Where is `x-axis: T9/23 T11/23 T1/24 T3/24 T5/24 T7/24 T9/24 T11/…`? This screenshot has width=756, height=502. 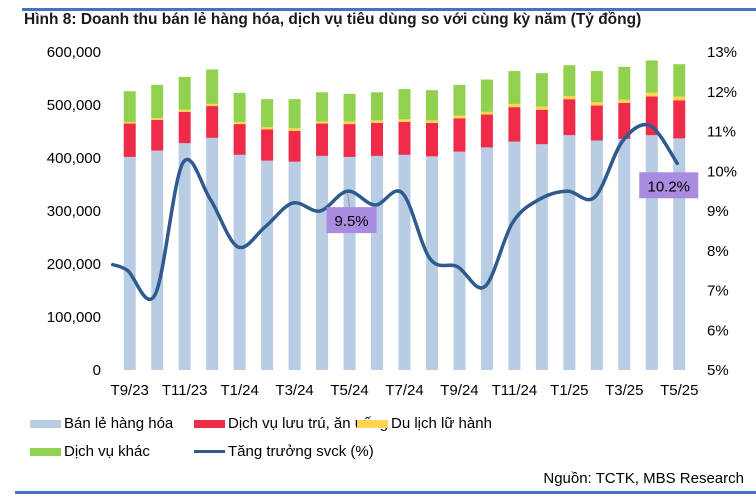 x-axis: T9/23 T11/23 T1/24 T3/24 T5/24 T7/24 T9/24 T11/… is located at coordinates (405, 390).